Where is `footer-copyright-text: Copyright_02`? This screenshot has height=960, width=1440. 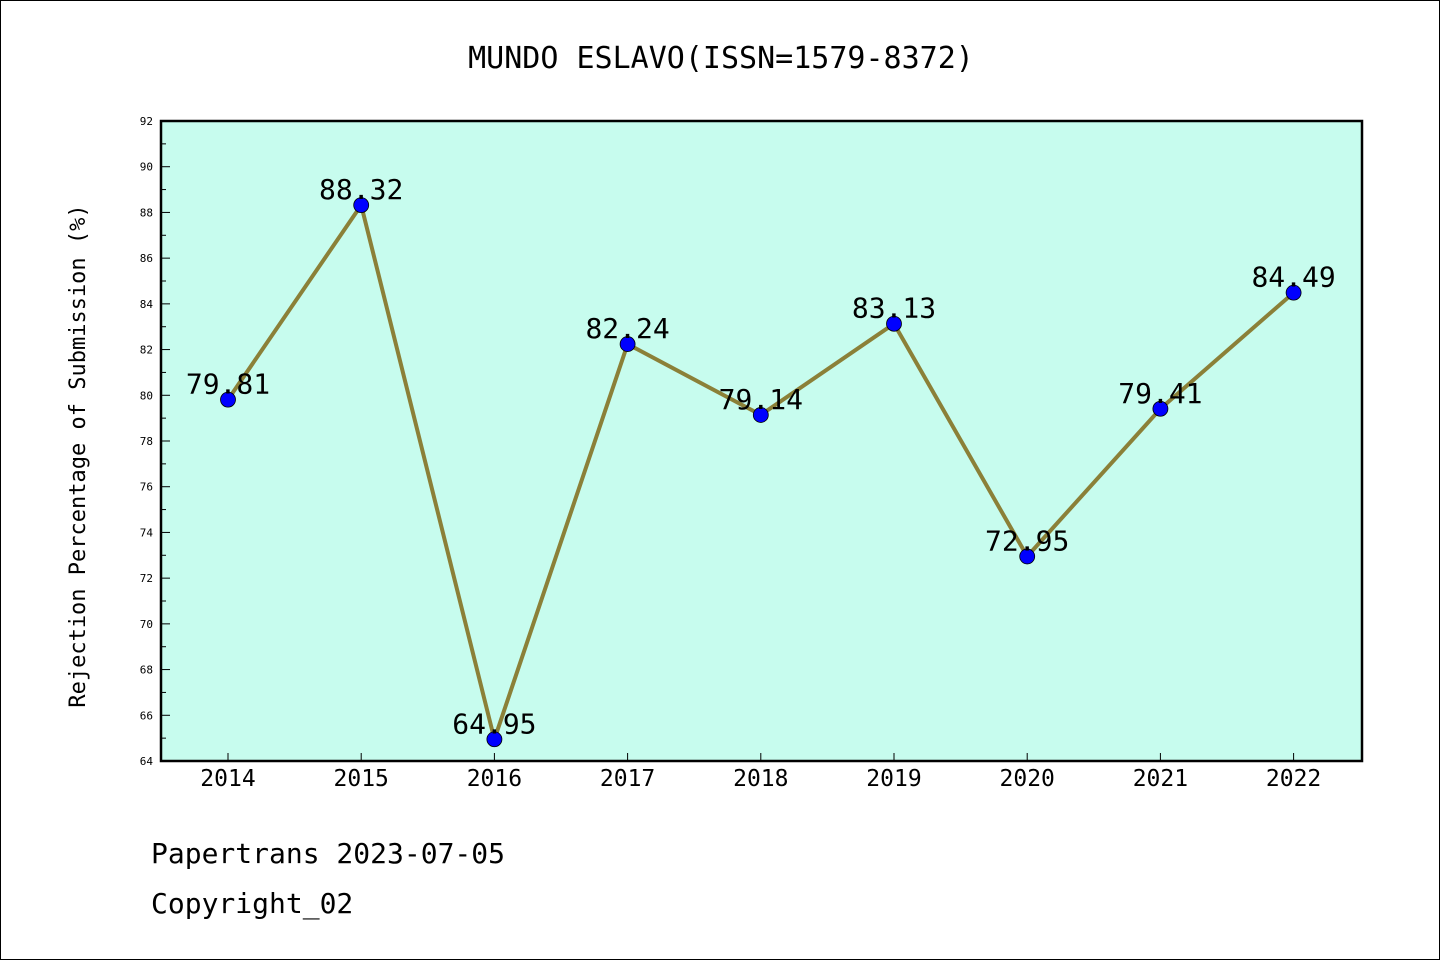 footer-copyright-text: Copyright_02 is located at coordinates (252, 903).